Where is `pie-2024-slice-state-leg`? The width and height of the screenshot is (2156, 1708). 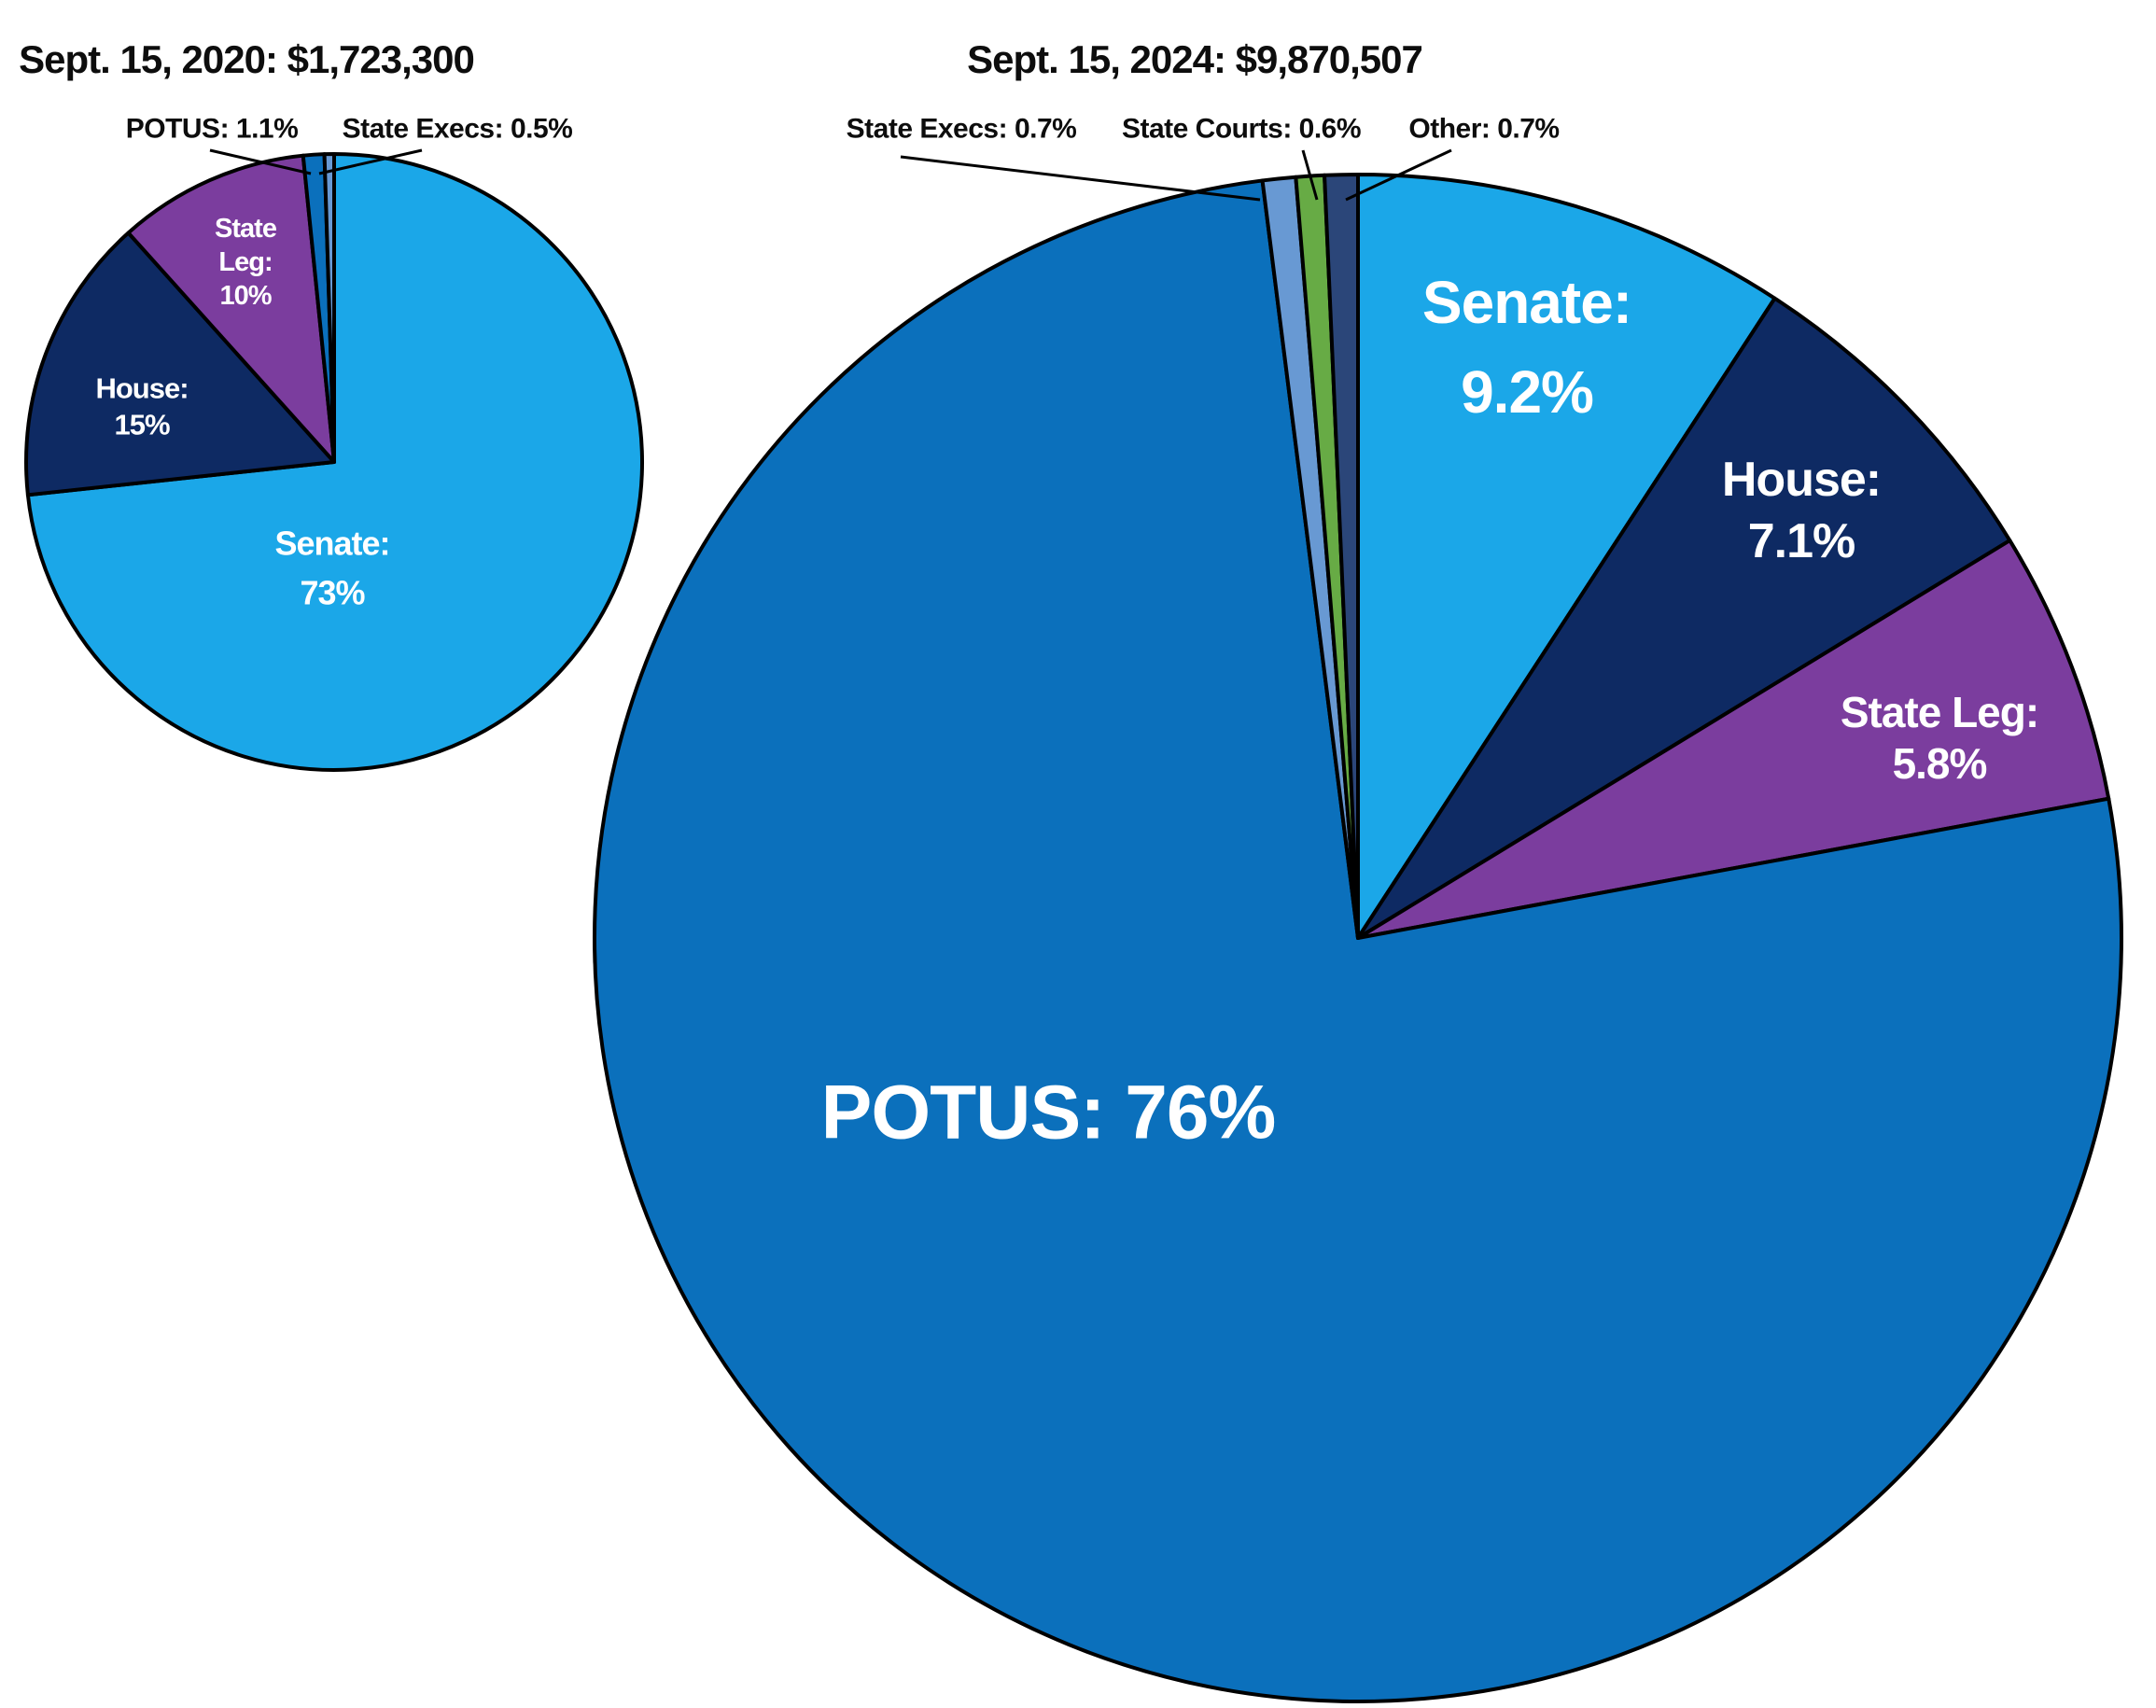
pie-2024-slice-state-leg is located at coordinates (1733, 739).